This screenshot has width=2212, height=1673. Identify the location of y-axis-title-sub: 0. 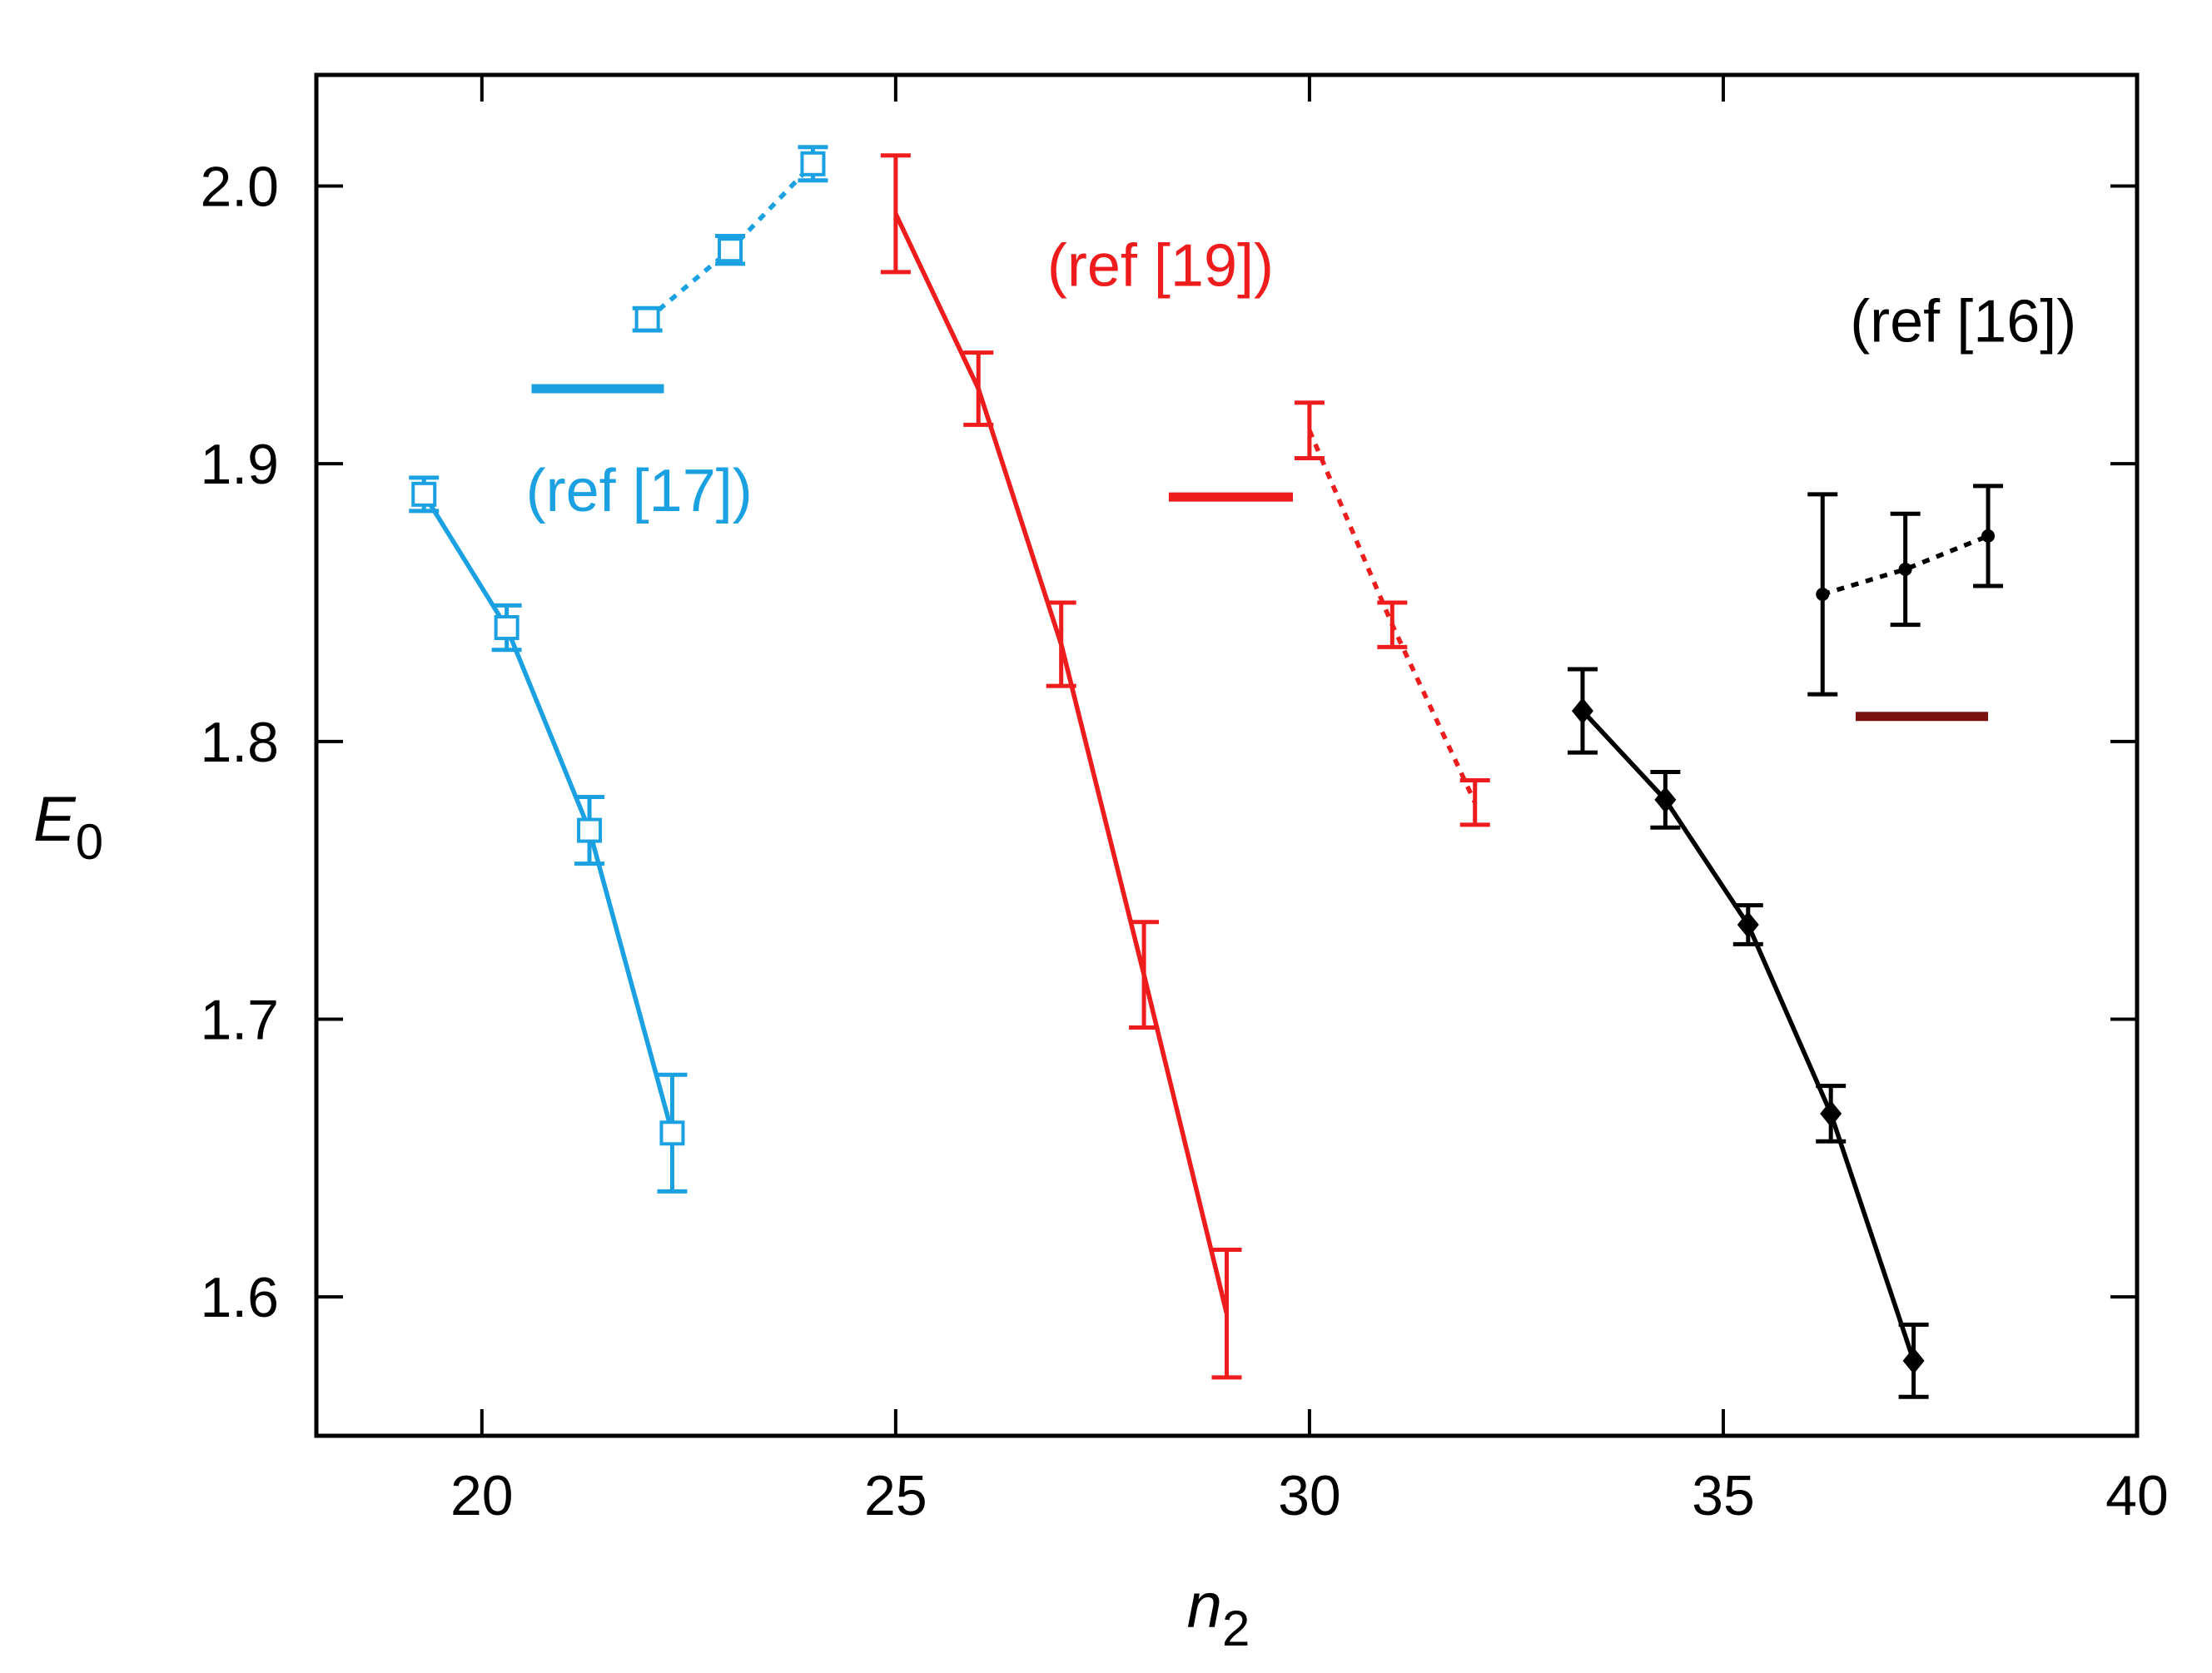
(89, 842).